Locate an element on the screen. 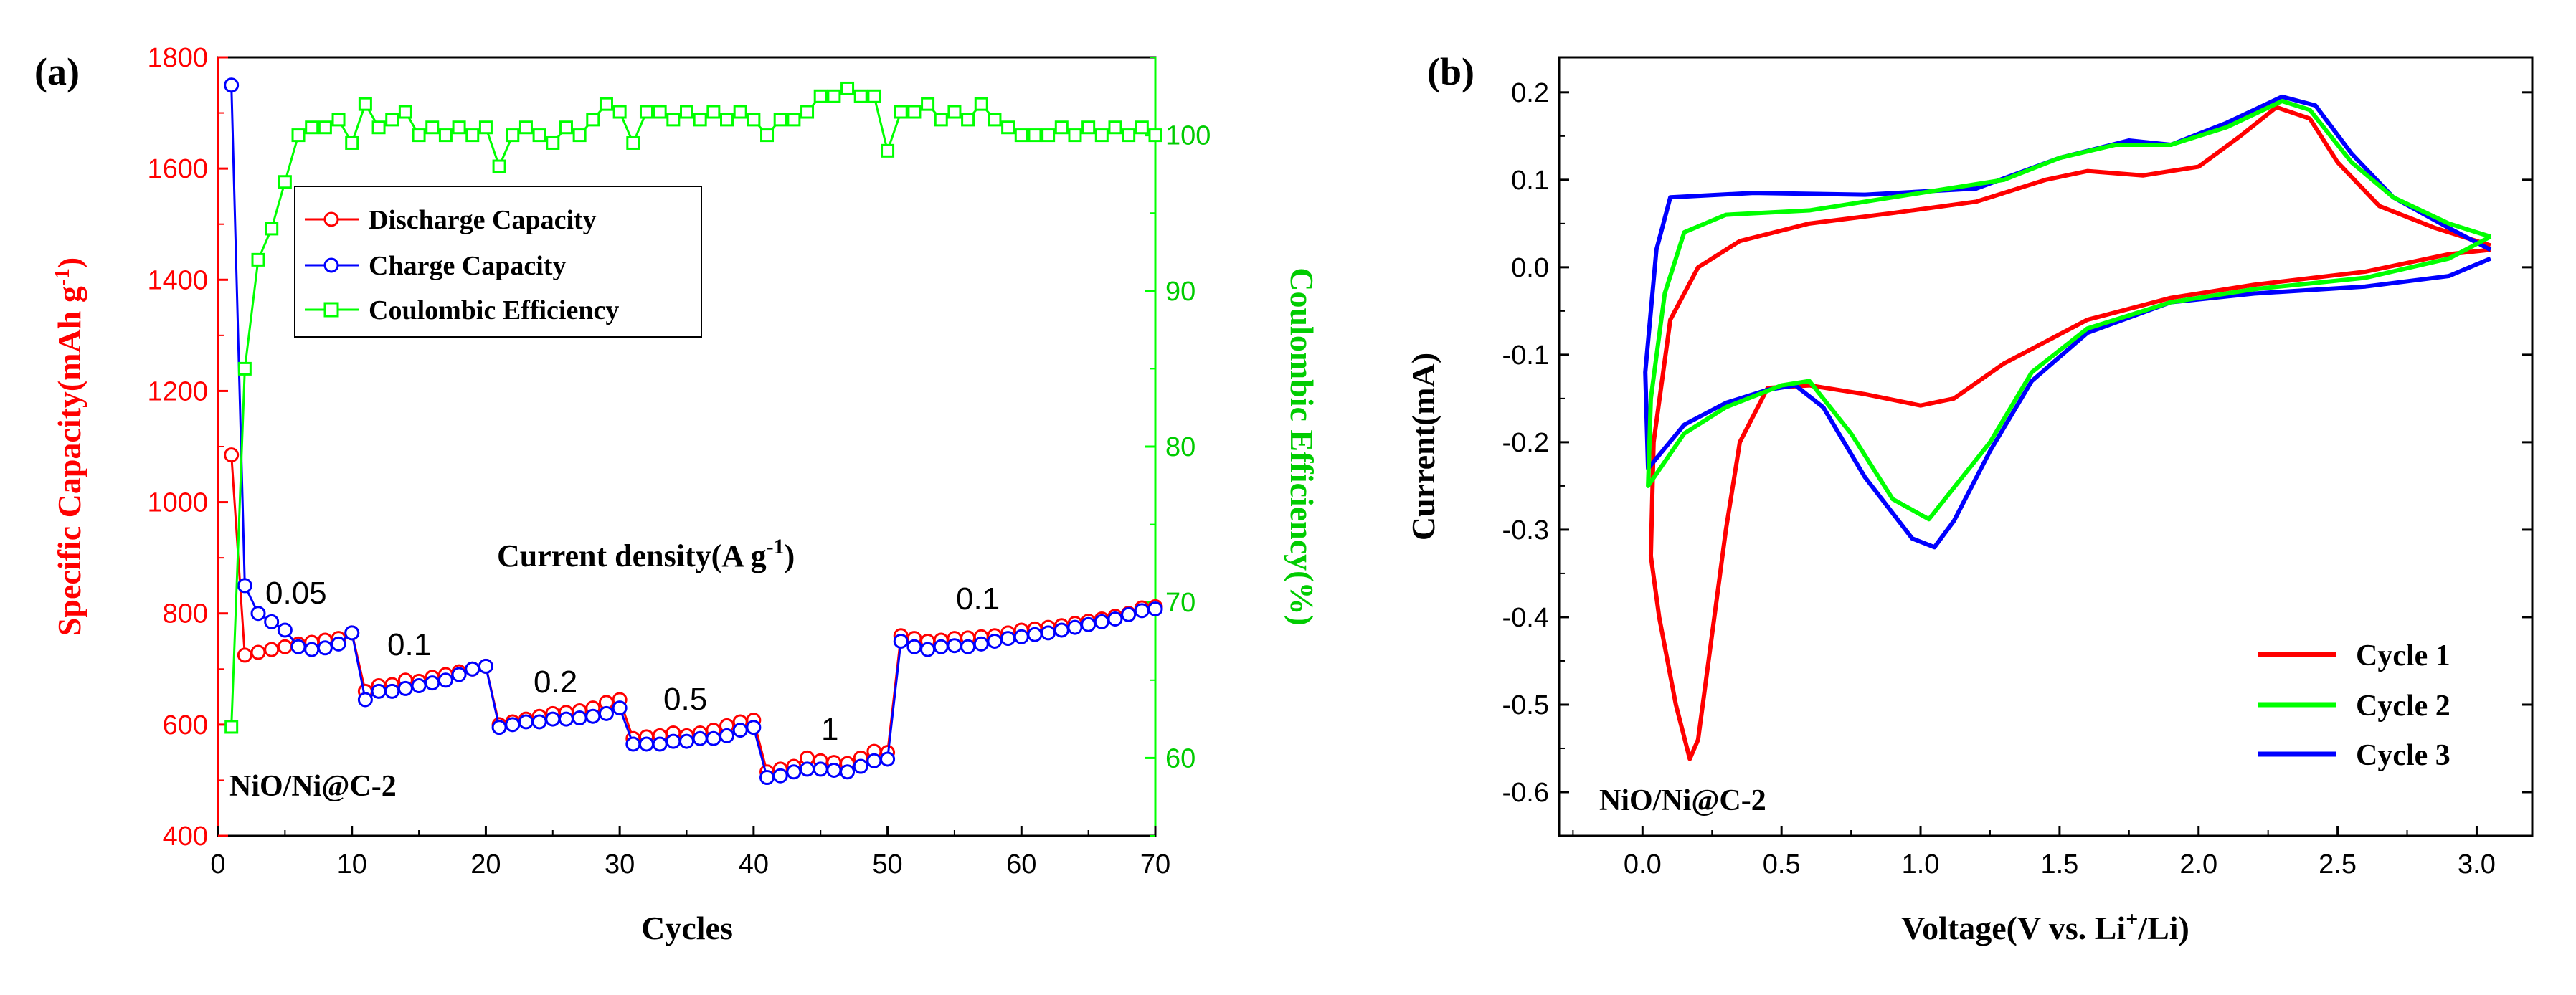 Image resolution: width=2576 pixels, height=995 pixels. left-y-tick-label: 1800 is located at coordinates (177, 58).